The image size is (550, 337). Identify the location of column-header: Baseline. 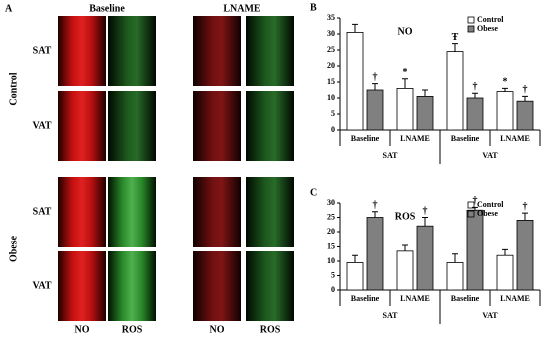
(107, 8).